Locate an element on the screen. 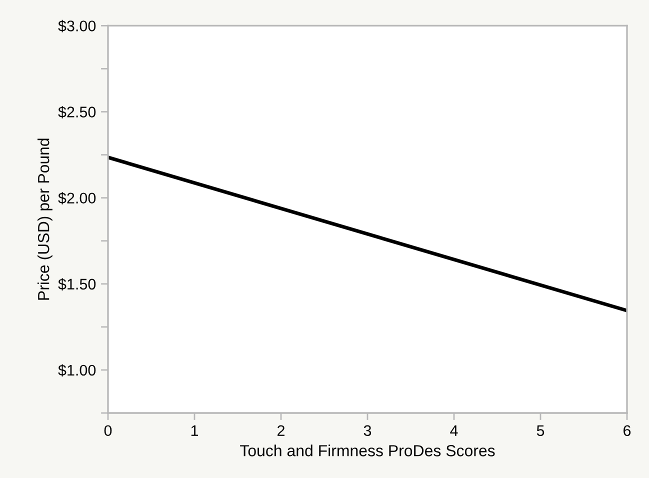 Image resolution: width=649 pixels, height=478 pixels. y-tick-label: $2.00 is located at coordinates (77, 198).